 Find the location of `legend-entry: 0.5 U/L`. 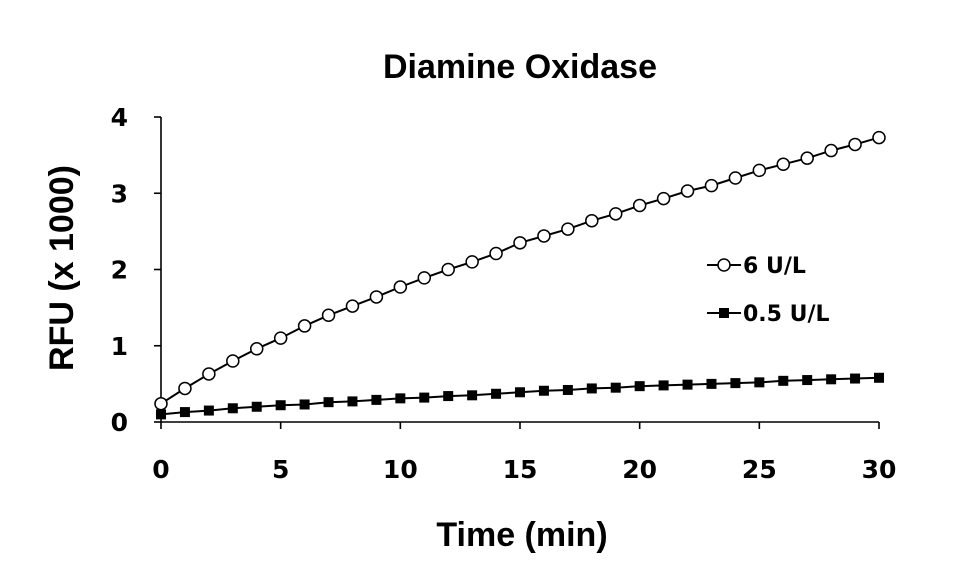

legend-entry: 0.5 U/L is located at coordinates (768, 314).